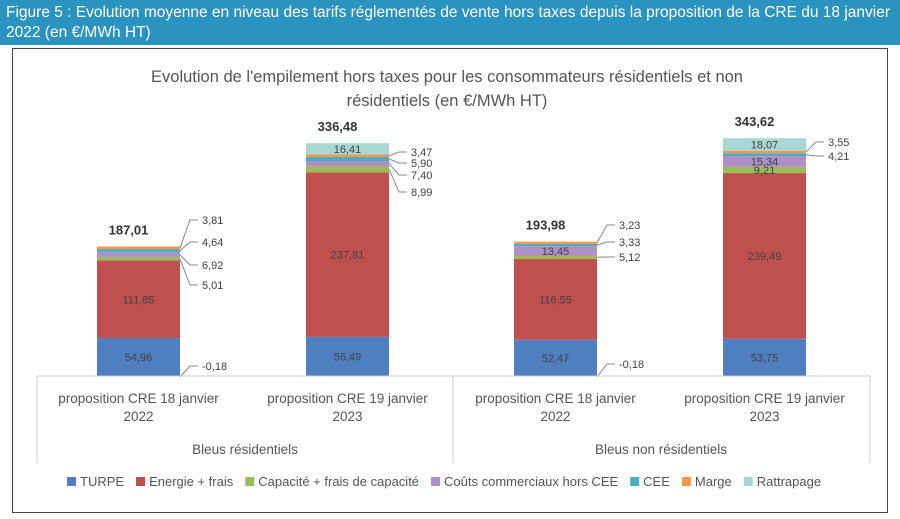 This screenshot has width=900, height=519. I want to click on data-label: 237,81, so click(348, 256).